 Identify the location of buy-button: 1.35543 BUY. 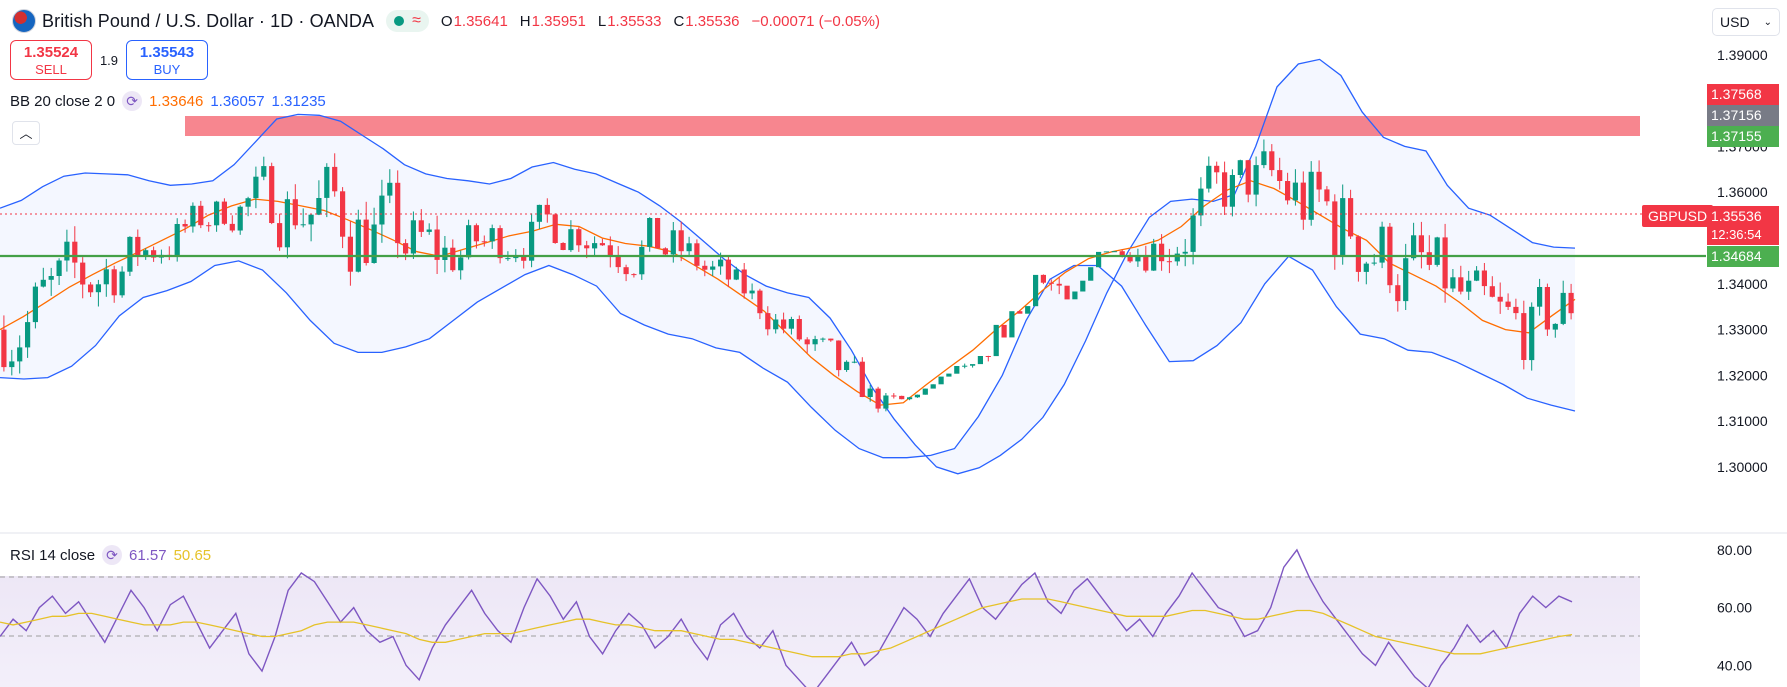
(167, 60).